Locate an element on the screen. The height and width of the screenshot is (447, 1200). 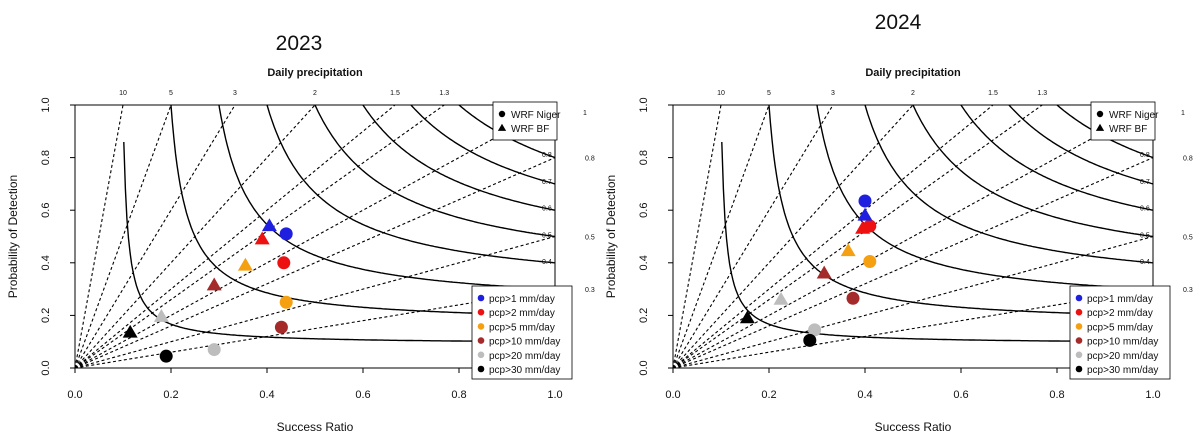
marker-legend-label: WRF BF is located at coordinates (1128, 129).